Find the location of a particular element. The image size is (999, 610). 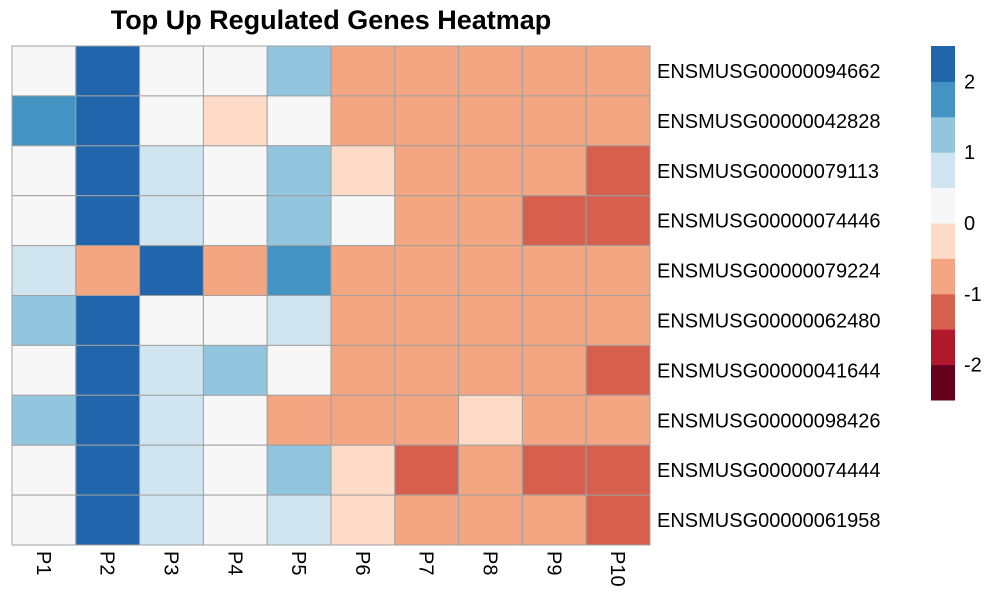

row-label: ENSMUSG00000074444 is located at coordinates (768, 471).